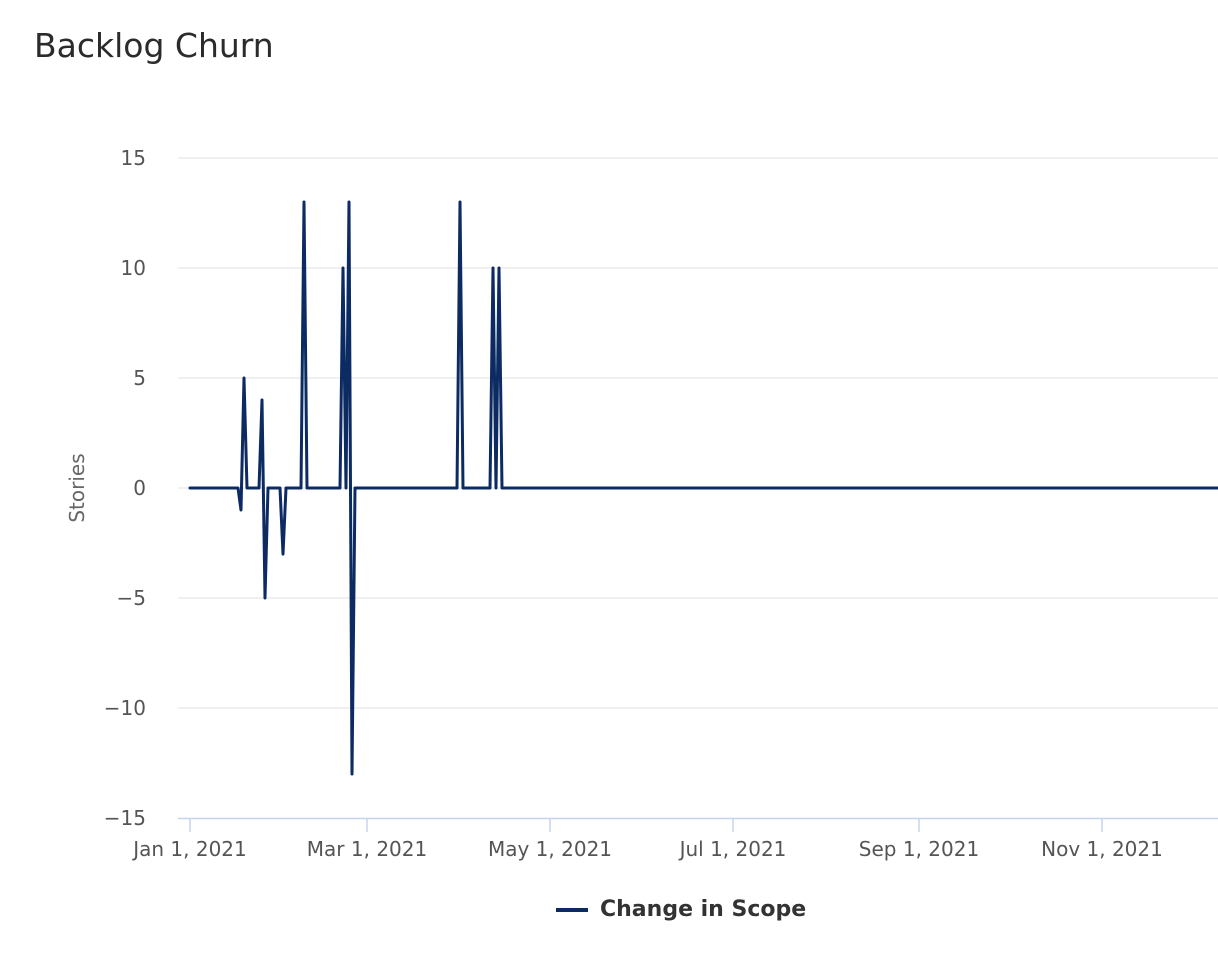 The image size is (1218, 968). What do you see at coordinates (550, 849) in the screenshot?
I see `x-tick-label: May 1, 2021` at bounding box center [550, 849].